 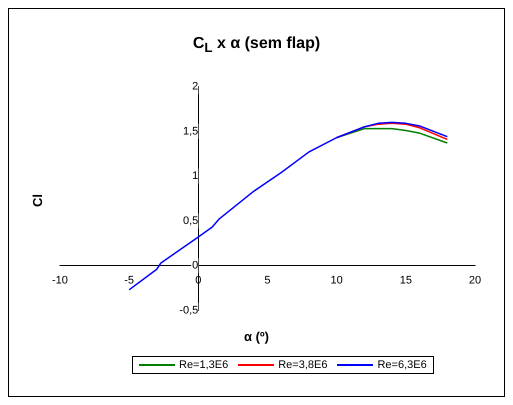 I want to click on x-tick-label: -5, so click(x=129, y=280).